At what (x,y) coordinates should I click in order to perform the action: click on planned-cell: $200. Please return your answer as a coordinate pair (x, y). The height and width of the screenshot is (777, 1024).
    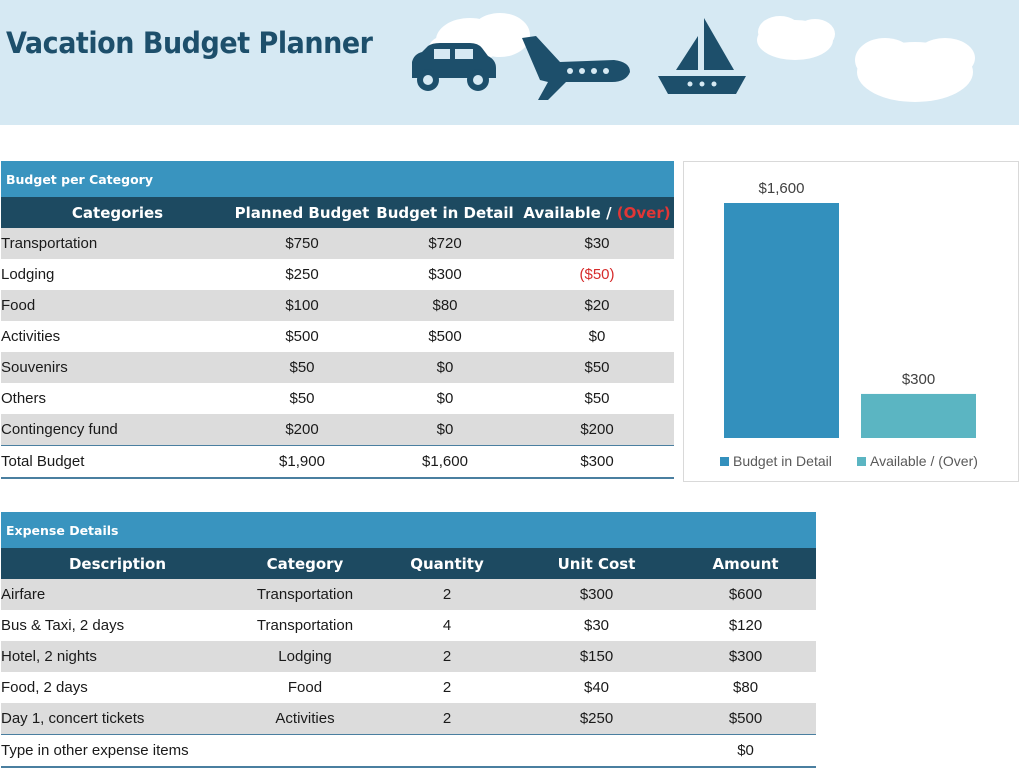
    Looking at the image, I should click on (302, 430).